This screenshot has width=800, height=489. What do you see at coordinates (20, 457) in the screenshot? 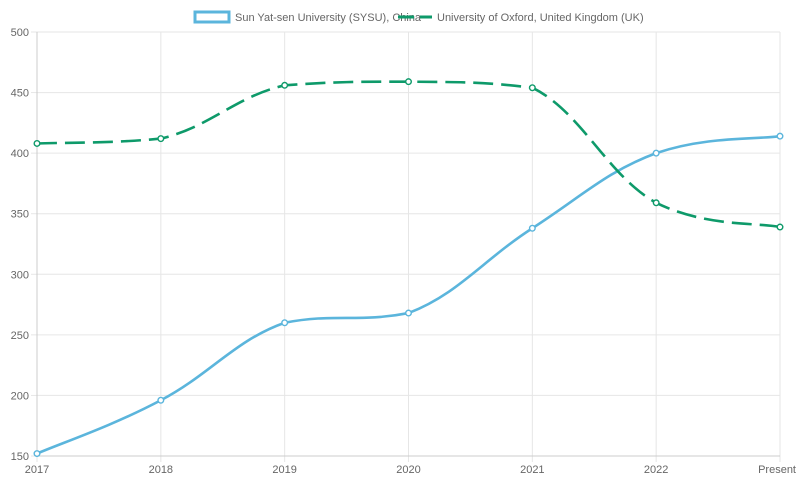
I see `y-tick-label: 150` at bounding box center [20, 457].